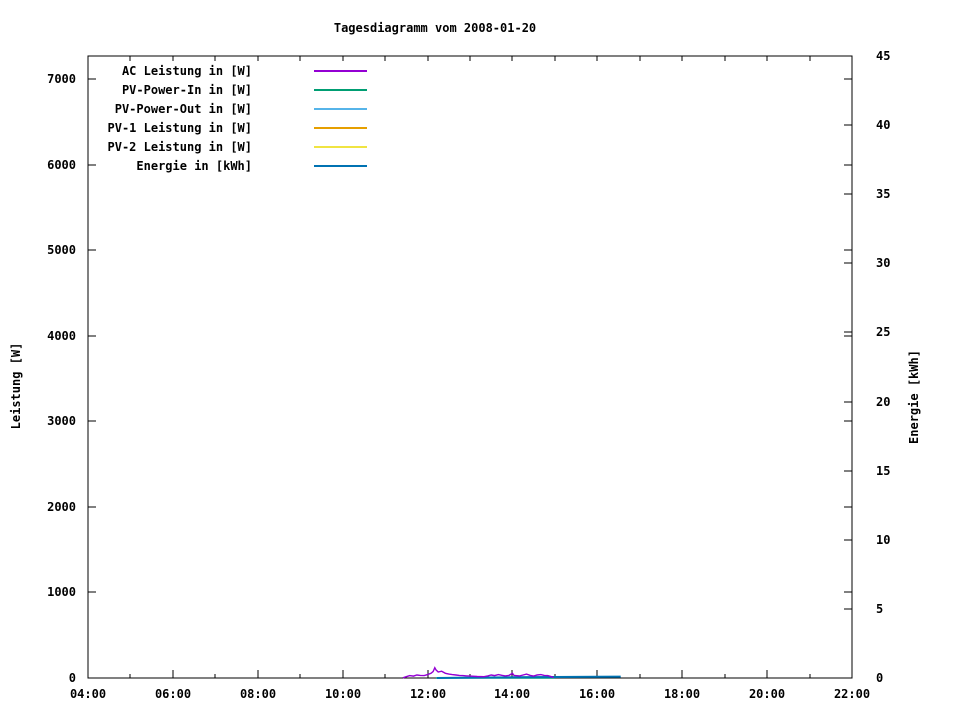 The width and height of the screenshot is (960, 720). I want to click on x-tick-label: 18:00, so click(682, 694).